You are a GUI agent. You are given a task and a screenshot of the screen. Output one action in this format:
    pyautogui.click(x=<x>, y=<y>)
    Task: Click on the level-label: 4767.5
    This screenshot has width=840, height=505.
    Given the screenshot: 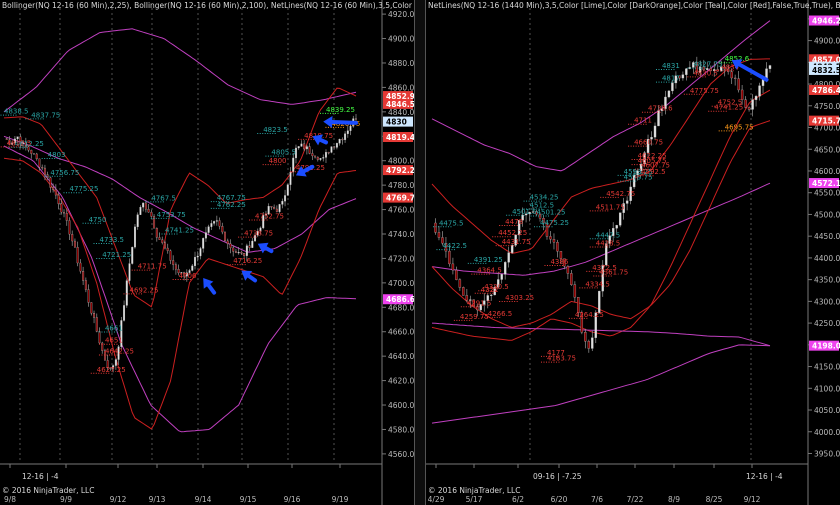 What is the action you would take?
    pyautogui.click(x=163, y=198)
    